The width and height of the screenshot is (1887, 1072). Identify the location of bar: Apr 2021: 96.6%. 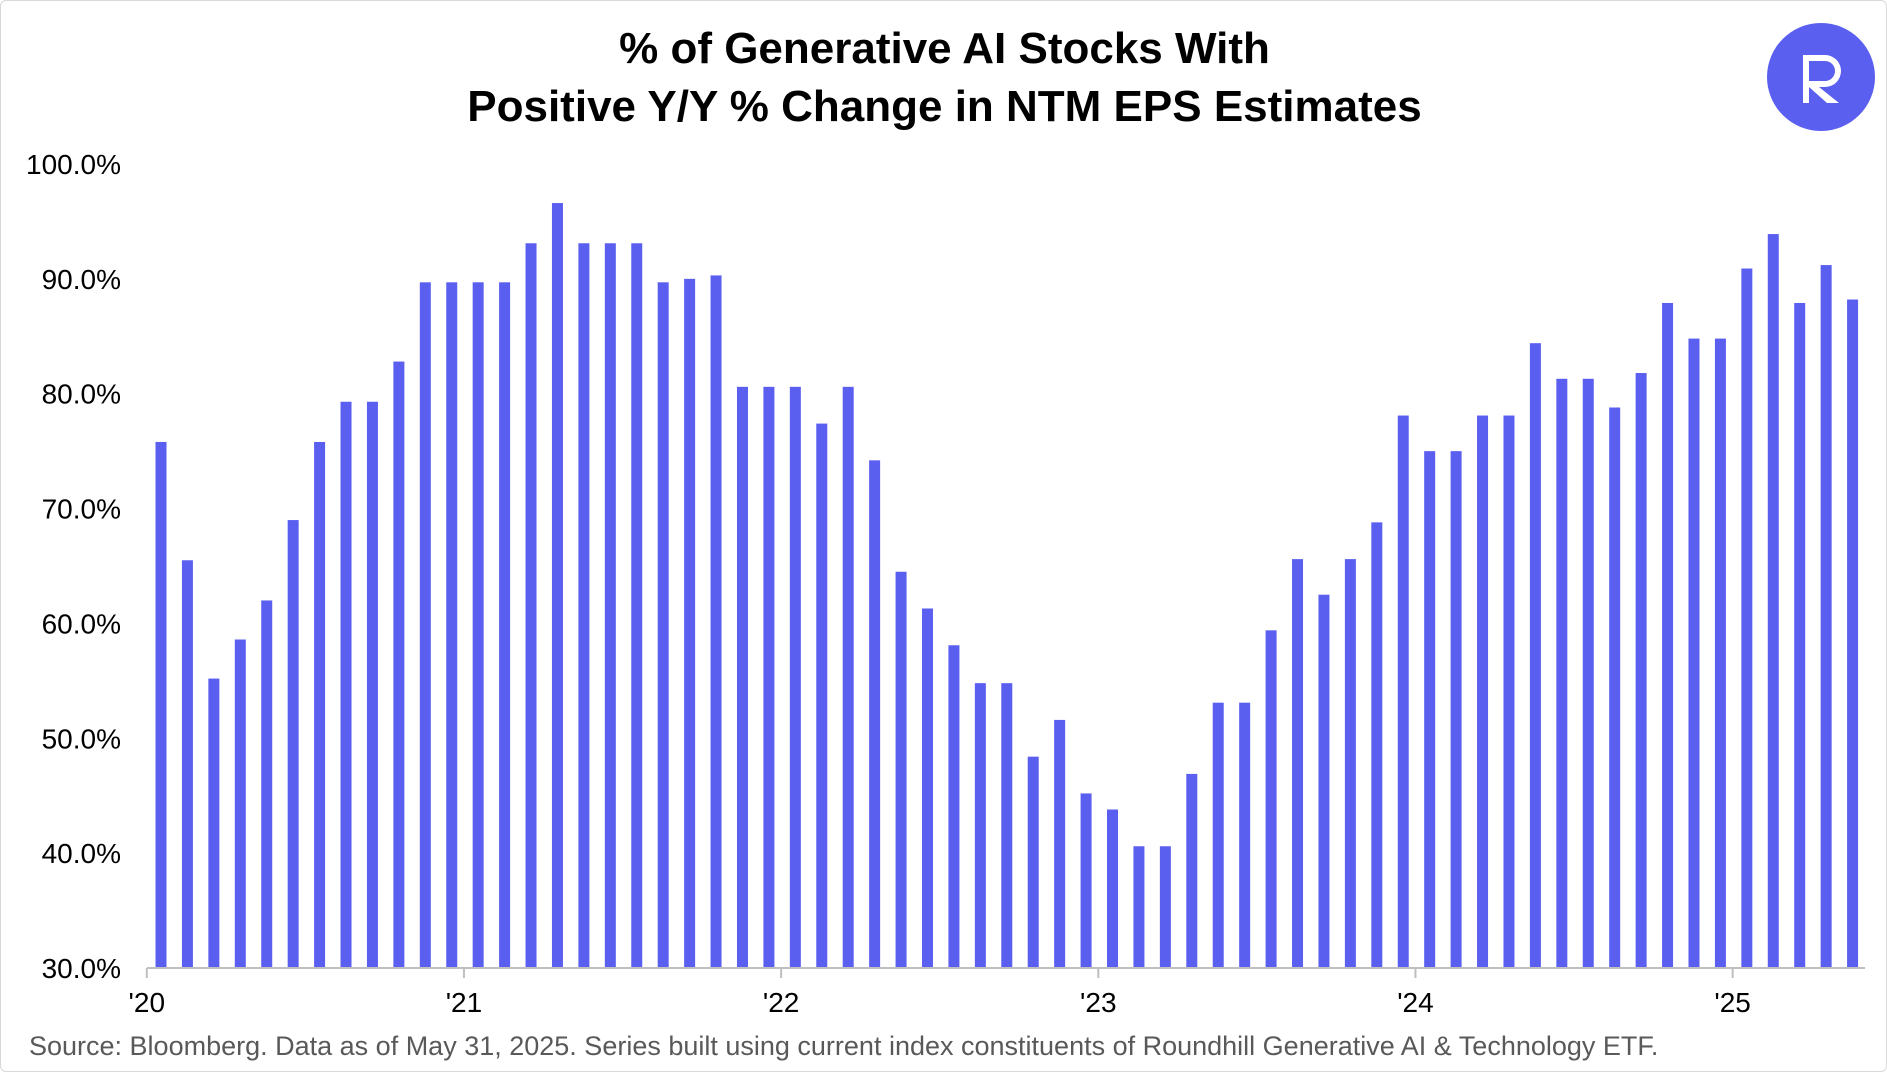
(557, 586).